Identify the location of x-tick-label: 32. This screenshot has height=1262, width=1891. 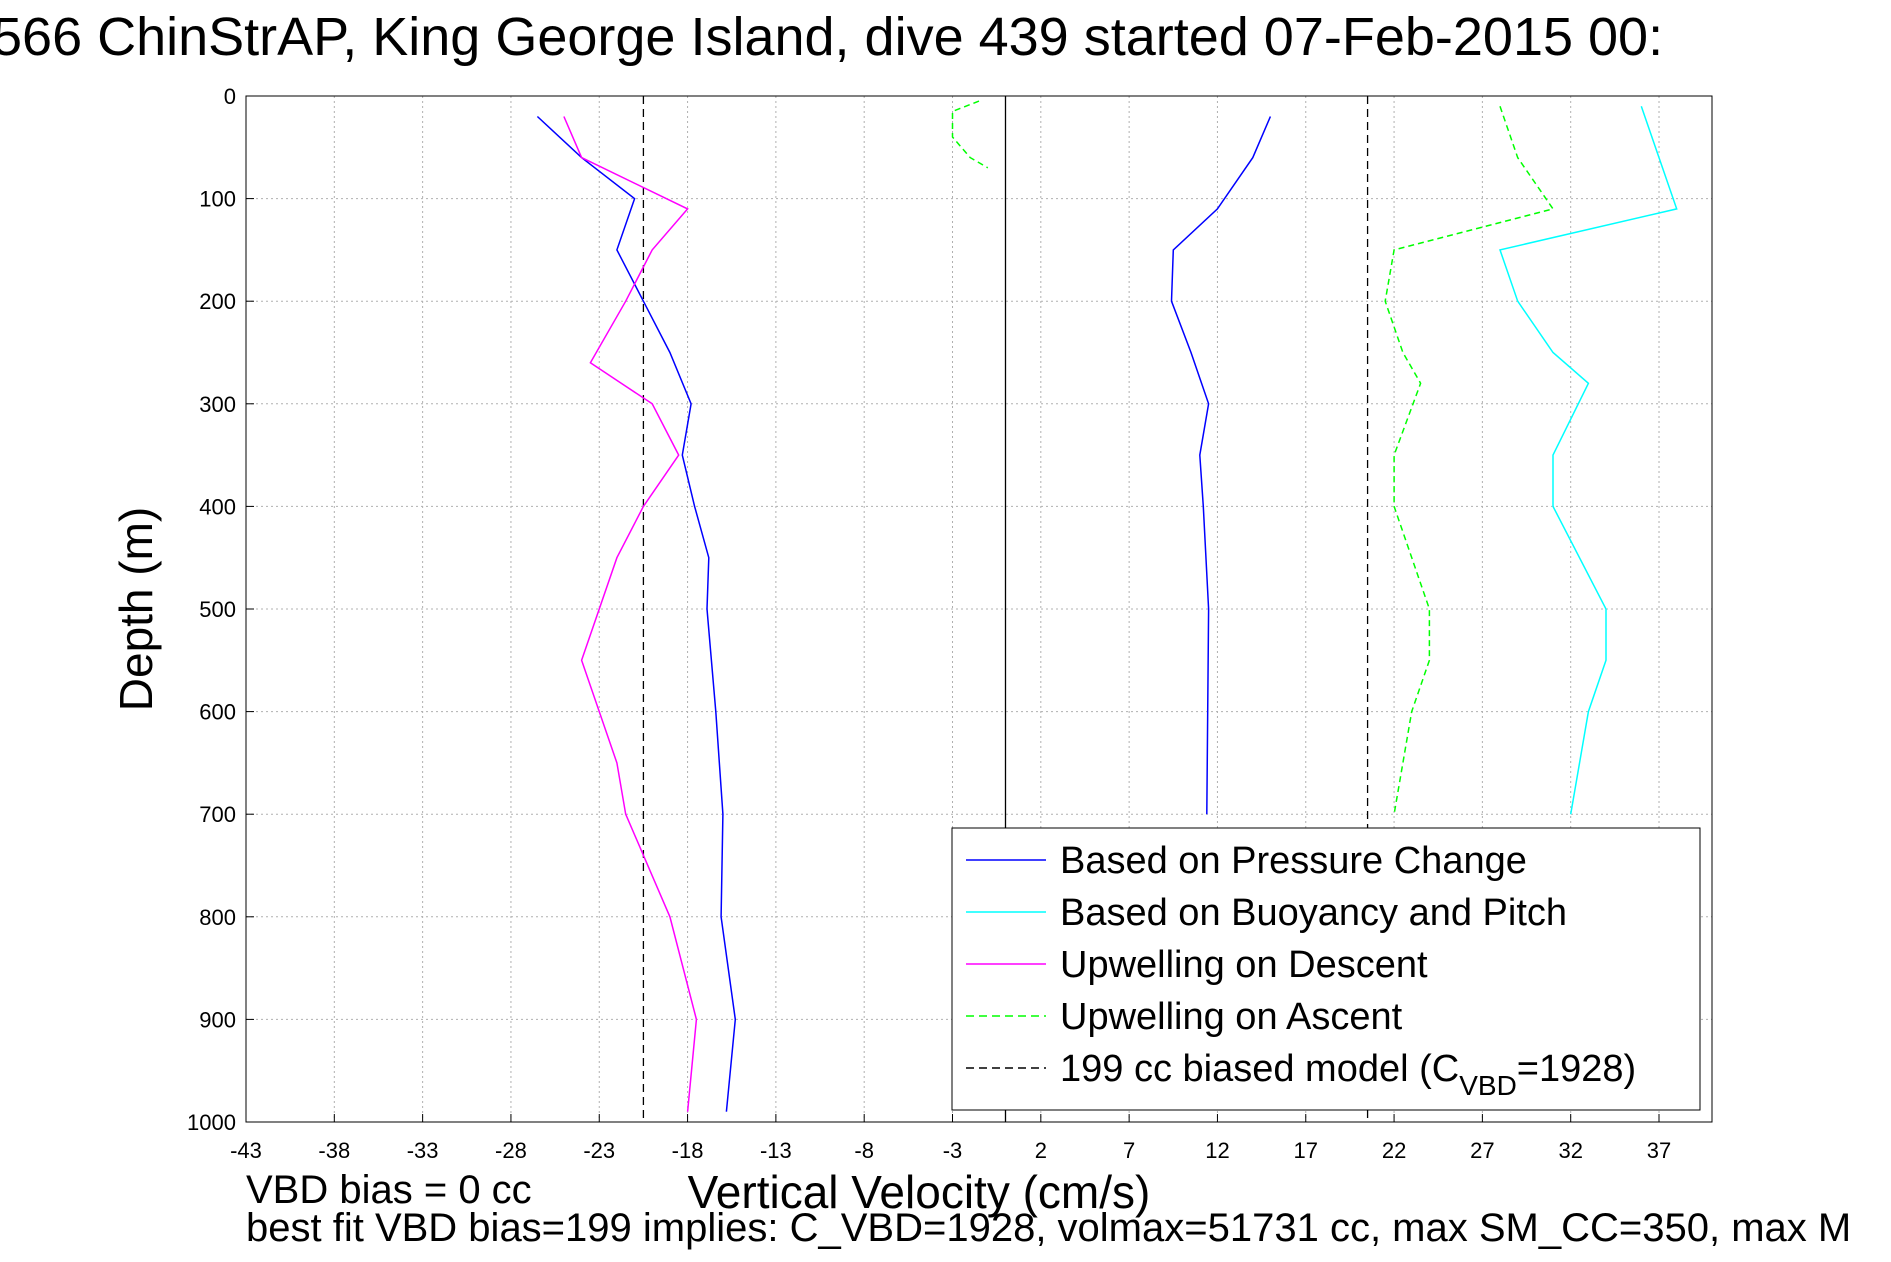
(1570, 1150).